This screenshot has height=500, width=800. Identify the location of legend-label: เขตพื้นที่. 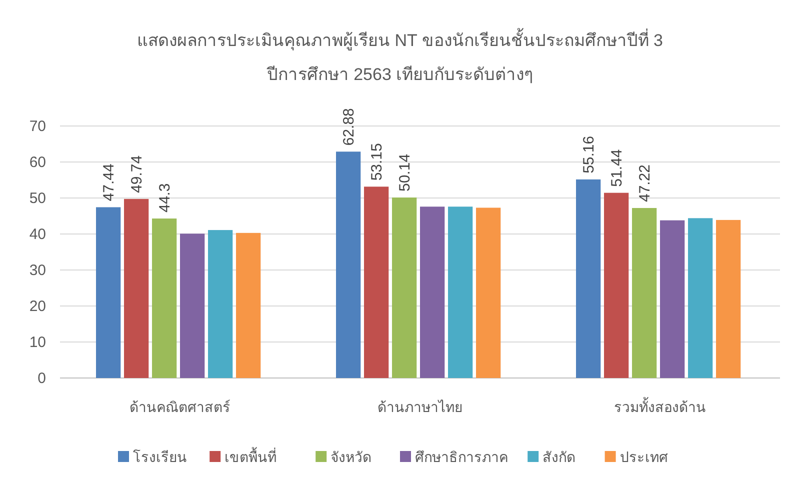
(250, 456).